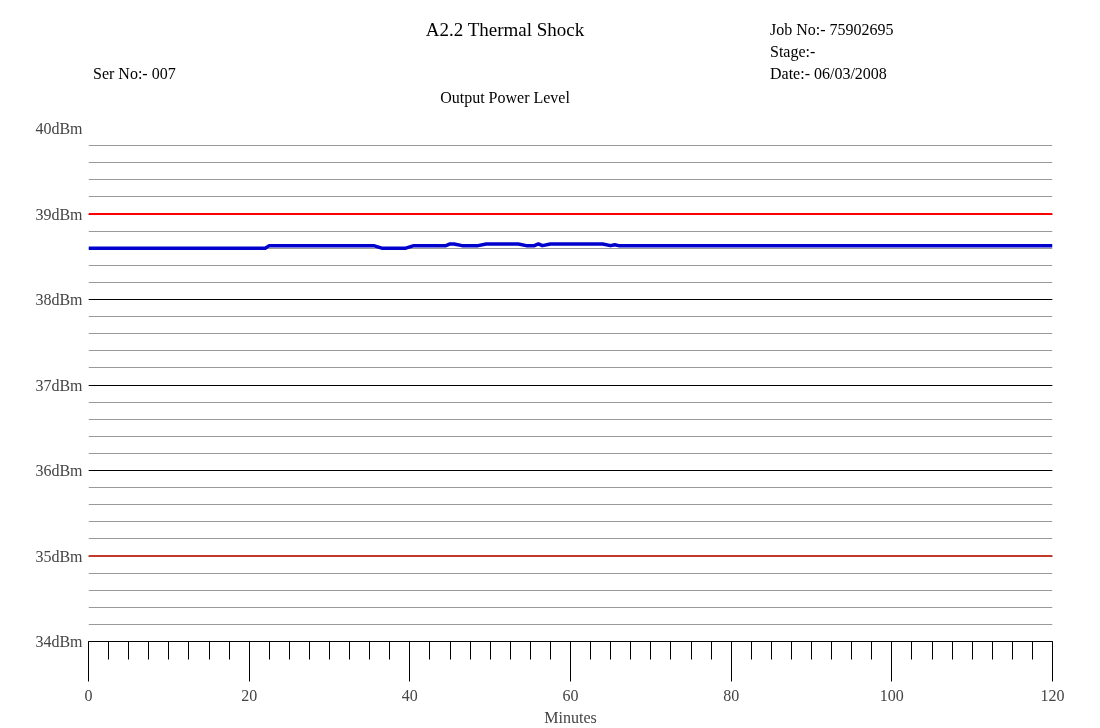  I want to click on y-tick-label: 40dBm, so click(59, 128).